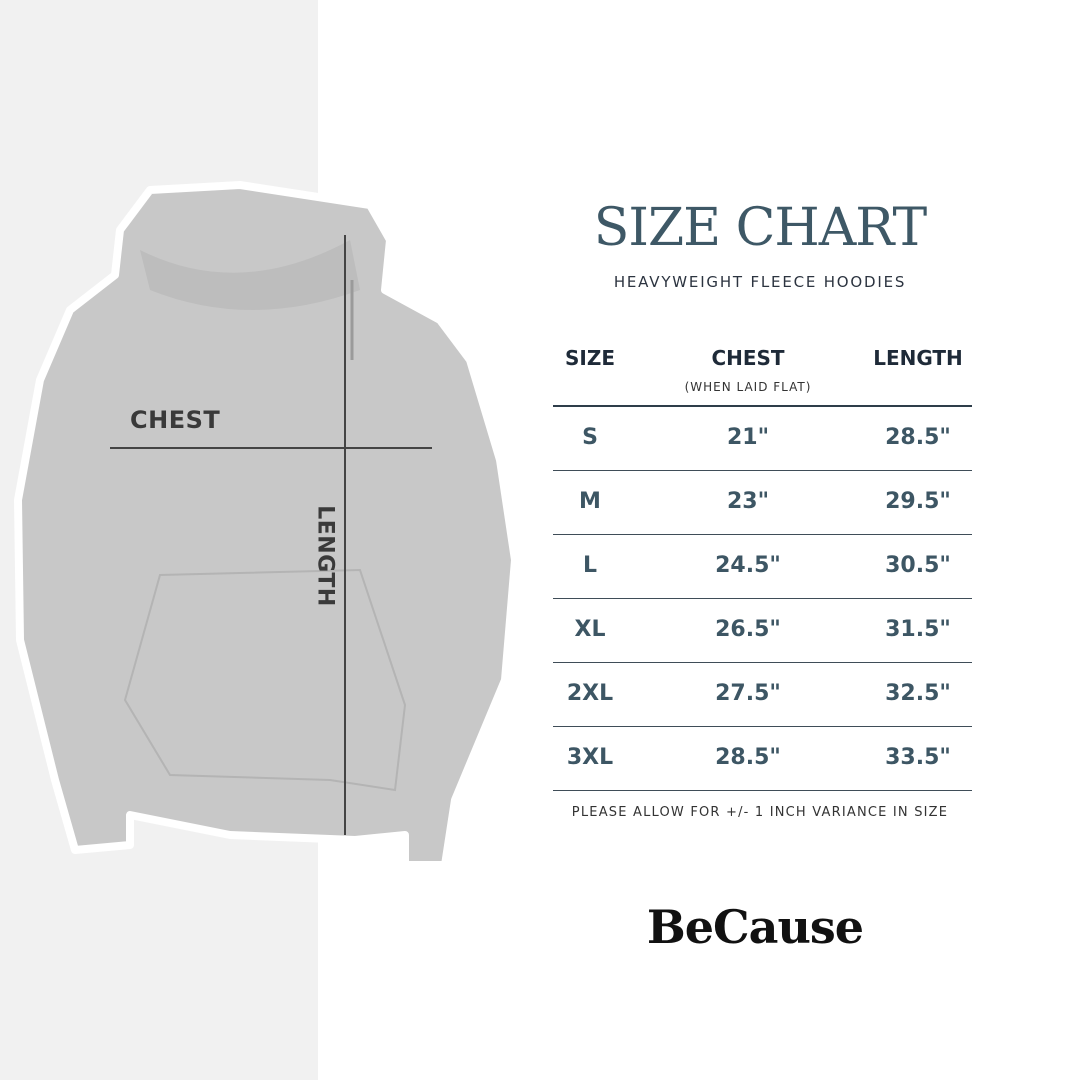 The width and height of the screenshot is (1080, 1080). What do you see at coordinates (748, 693) in the screenshot?
I see `cell-chest: 27.5"` at bounding box center [748, 693].